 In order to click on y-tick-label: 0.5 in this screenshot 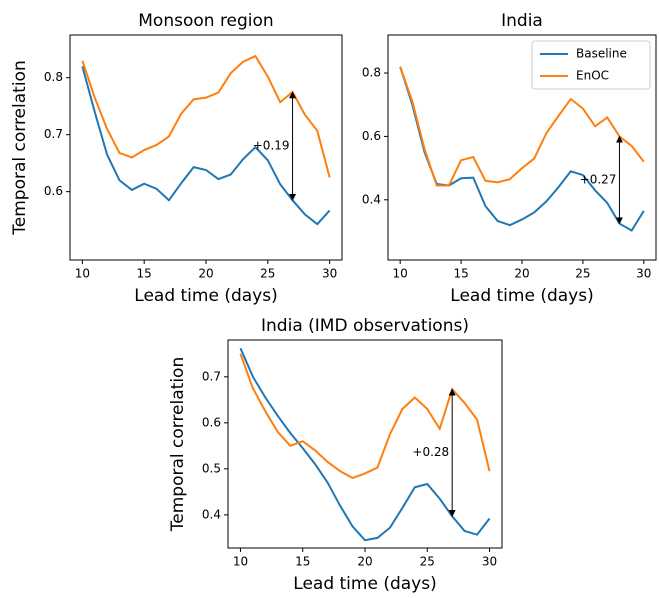, I will do `click(211, 468)`.